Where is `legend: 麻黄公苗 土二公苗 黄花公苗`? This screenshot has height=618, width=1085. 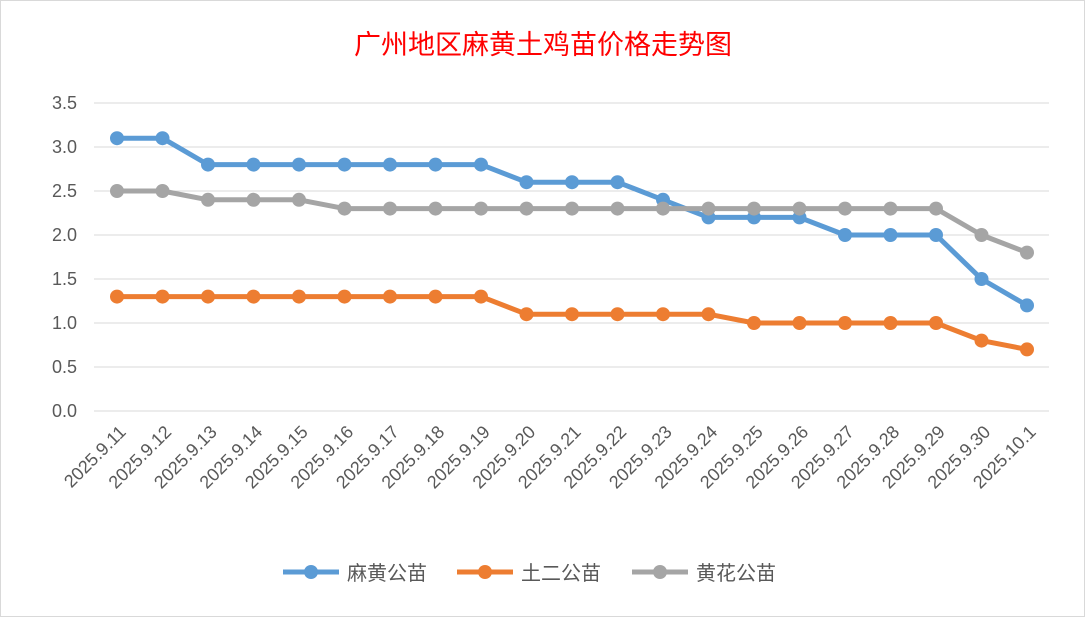
legend: 麻黄公苗 土二公苗 黄花公苗 is located at coordinates (529, 573).